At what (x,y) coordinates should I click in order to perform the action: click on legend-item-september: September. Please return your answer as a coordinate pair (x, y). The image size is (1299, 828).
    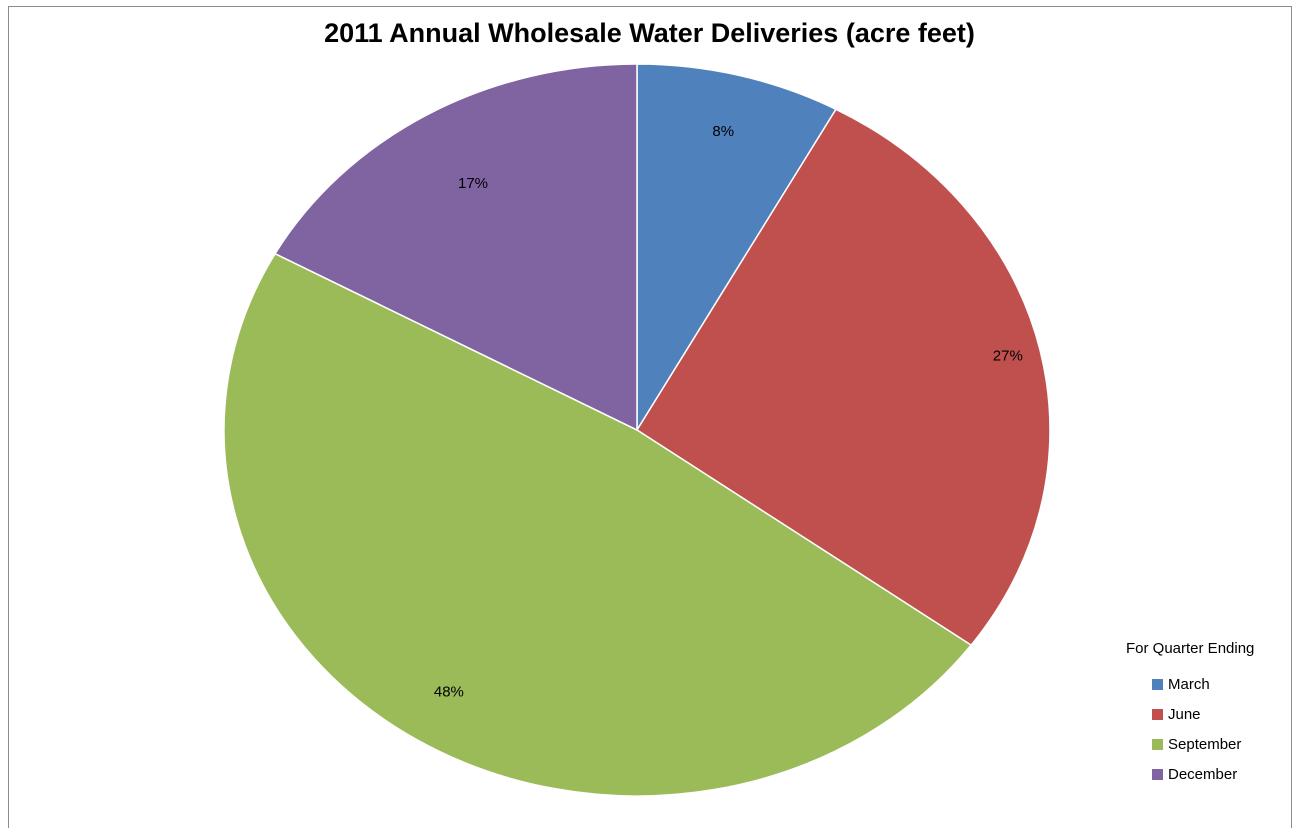
    Looking at the image, I should click on (1203, 744).